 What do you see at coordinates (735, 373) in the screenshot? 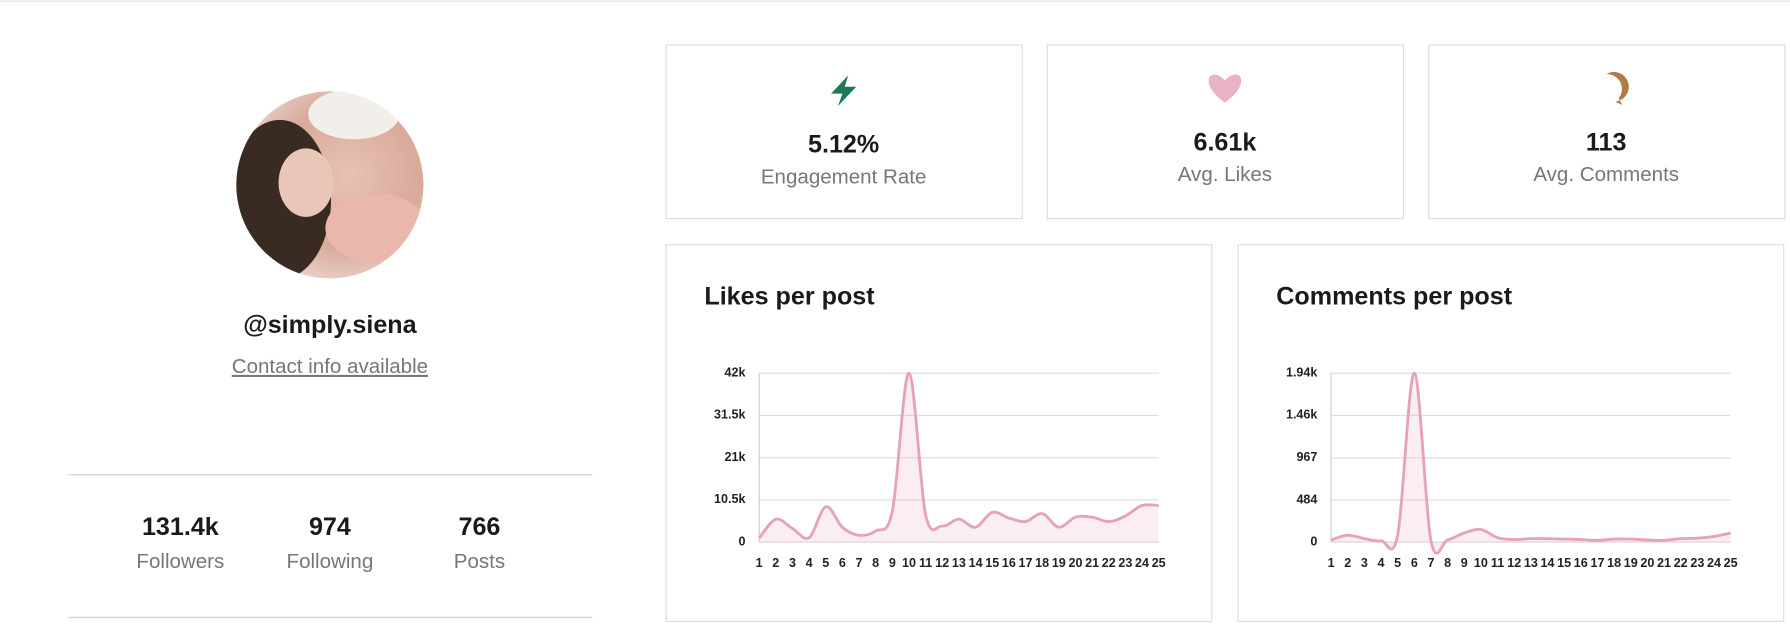
I see `y-tick-label: 42k` at bounding box center [735, 373].